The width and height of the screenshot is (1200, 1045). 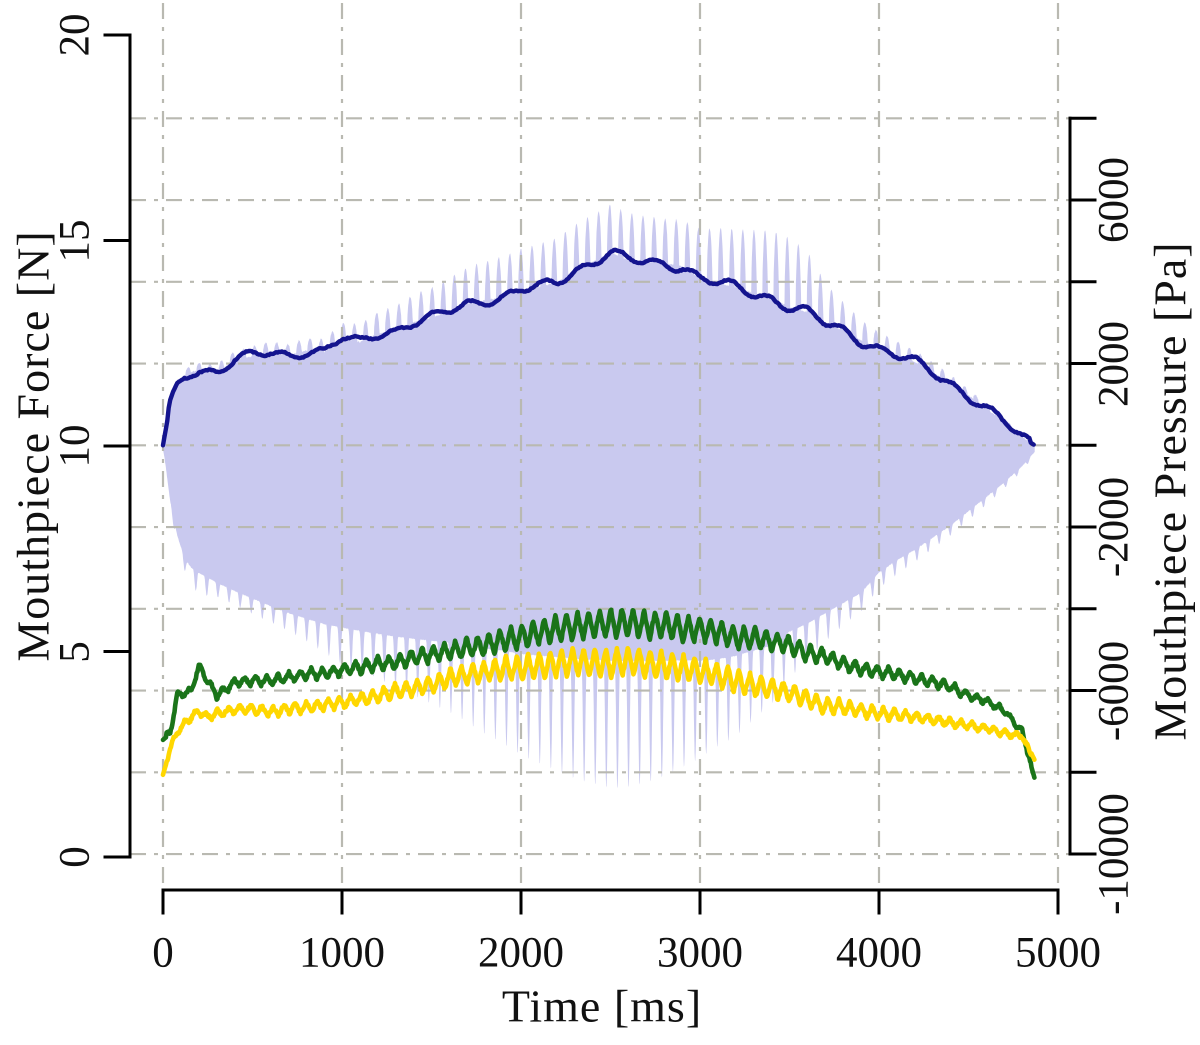 I want to click on x-tick-label: 1000, so click(x=342, y=953).